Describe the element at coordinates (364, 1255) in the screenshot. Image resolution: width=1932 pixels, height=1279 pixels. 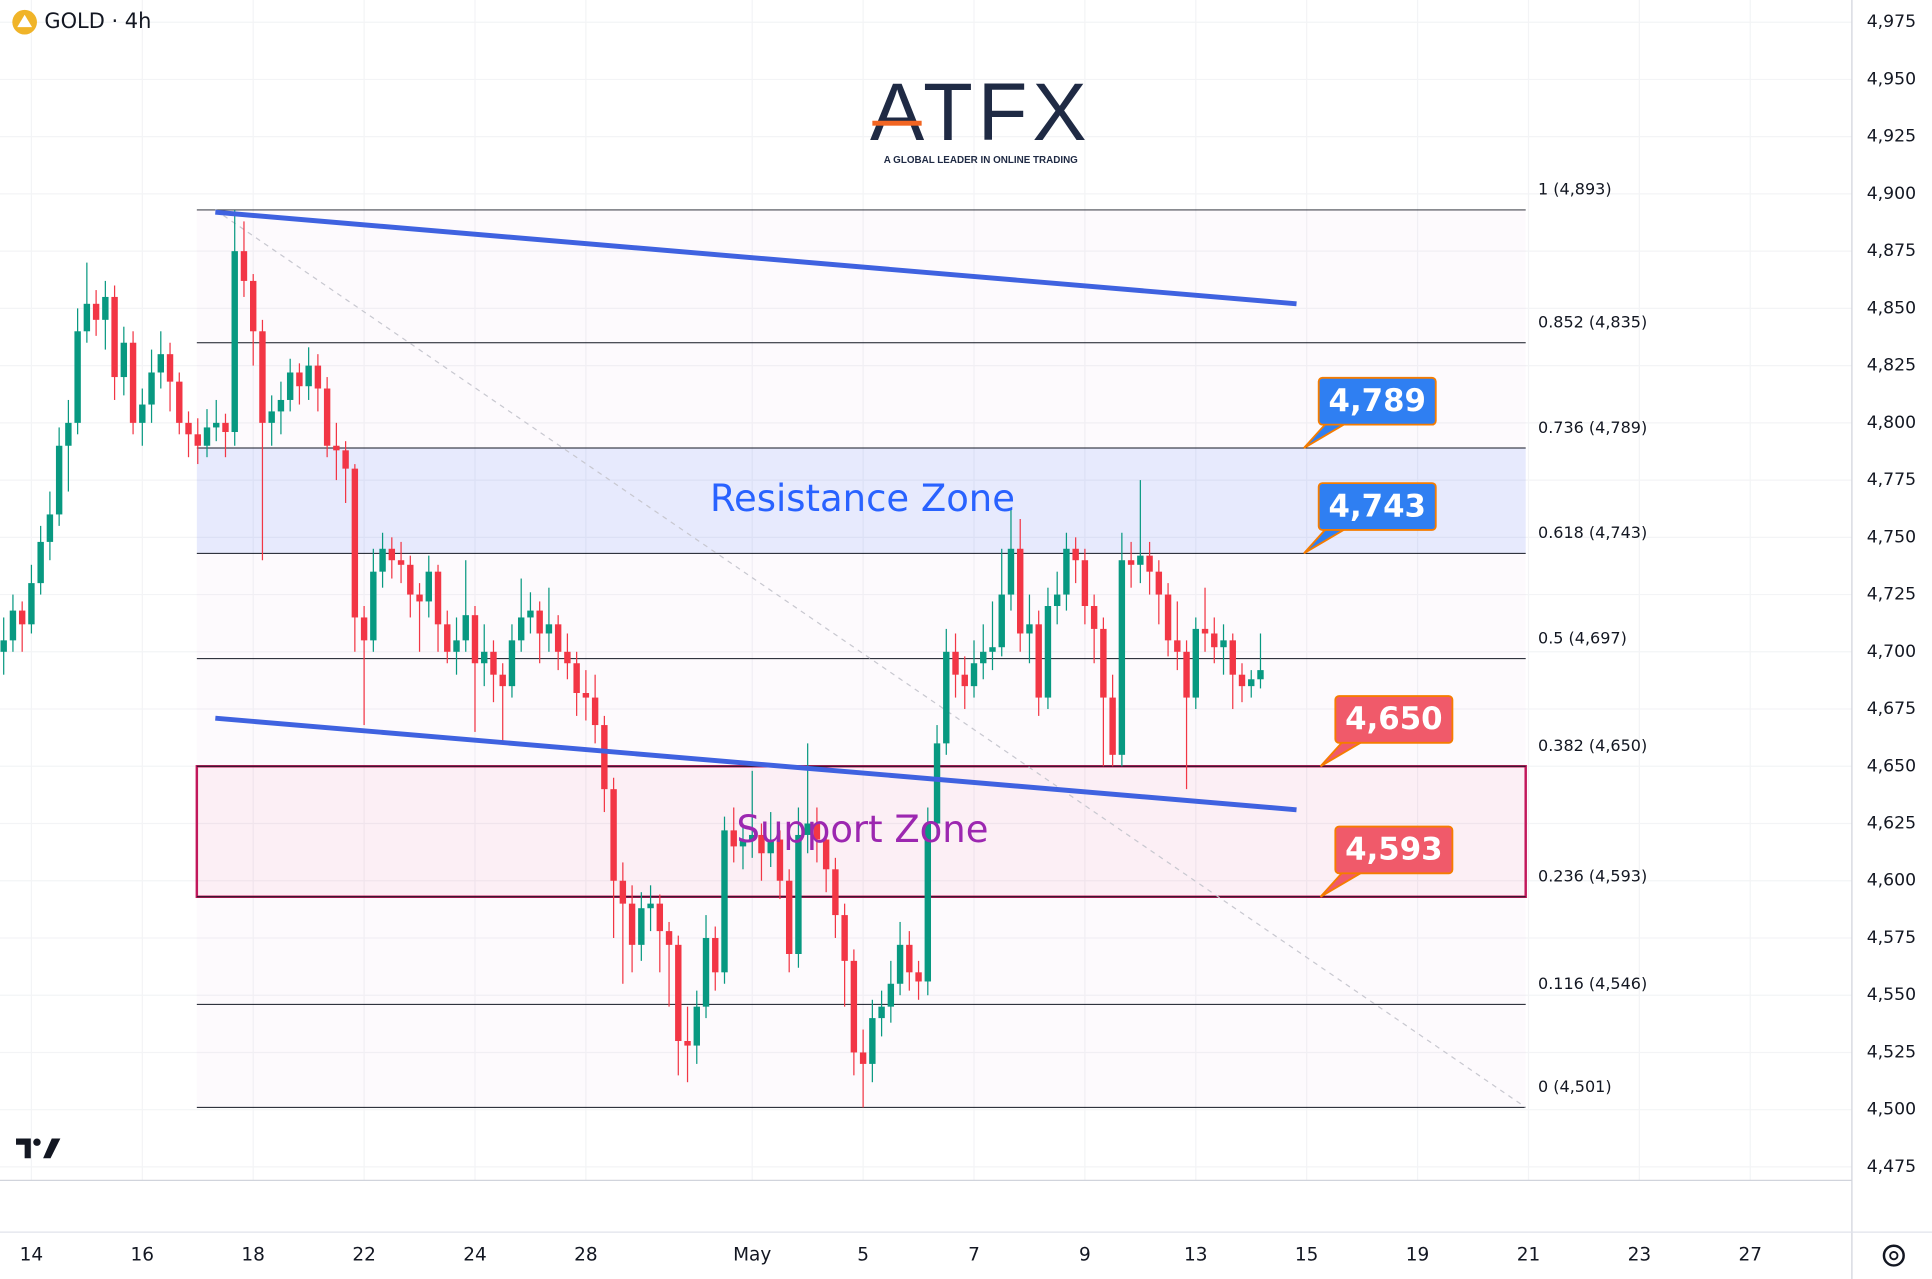
I see `x-tick-label: 22` at that location.